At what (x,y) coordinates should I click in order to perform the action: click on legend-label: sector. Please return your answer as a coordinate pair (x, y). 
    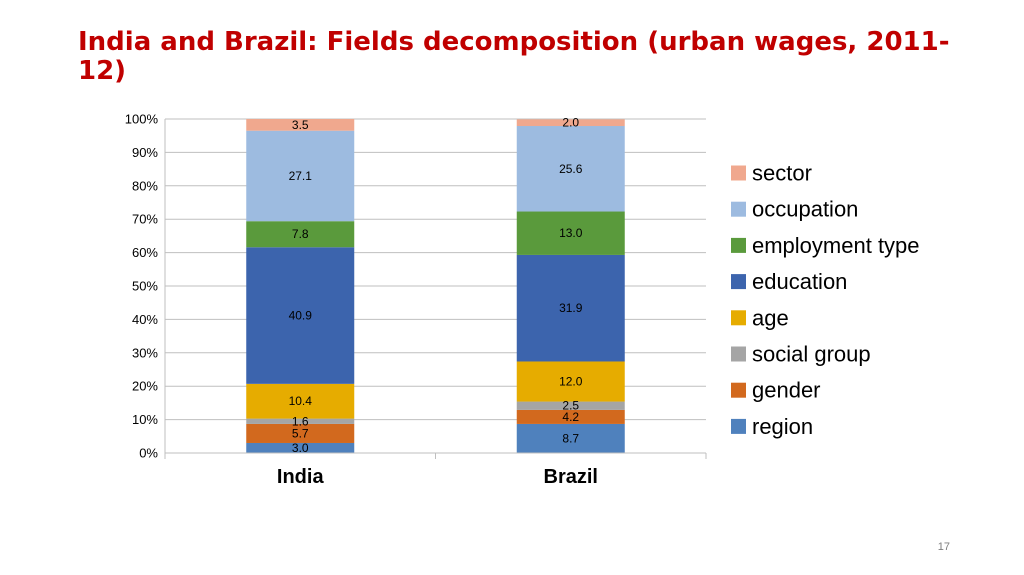
    Looking at the image, I should click on (782, 173).